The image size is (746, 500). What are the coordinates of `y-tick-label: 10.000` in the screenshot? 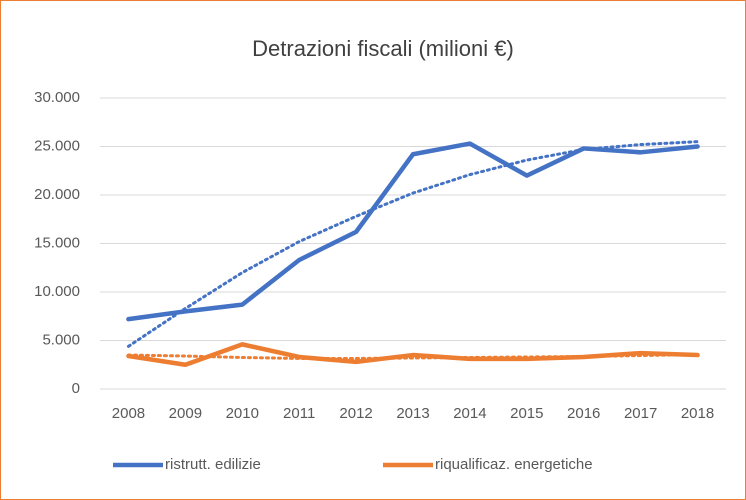 It's located at (57, 291).